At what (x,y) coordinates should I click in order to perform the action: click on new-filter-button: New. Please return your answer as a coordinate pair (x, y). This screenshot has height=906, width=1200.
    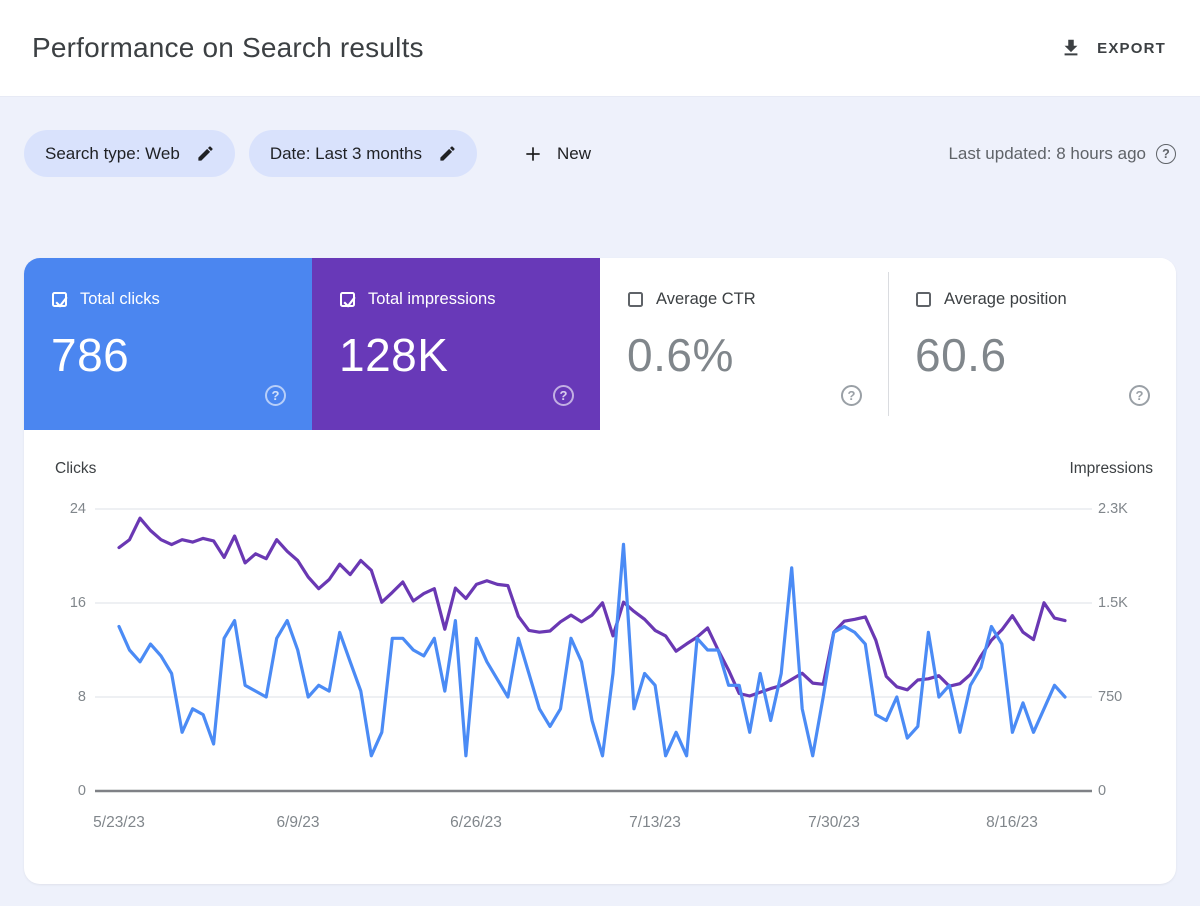
    Looking at the image, I should click on (557, 154).